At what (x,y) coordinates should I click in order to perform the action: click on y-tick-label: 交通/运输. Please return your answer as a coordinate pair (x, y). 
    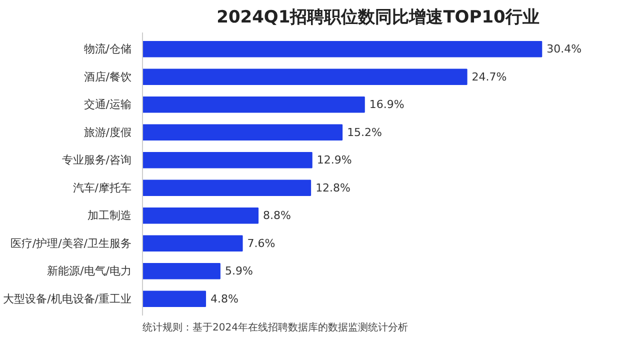
    Looking at the image, I should click on (108, 105).